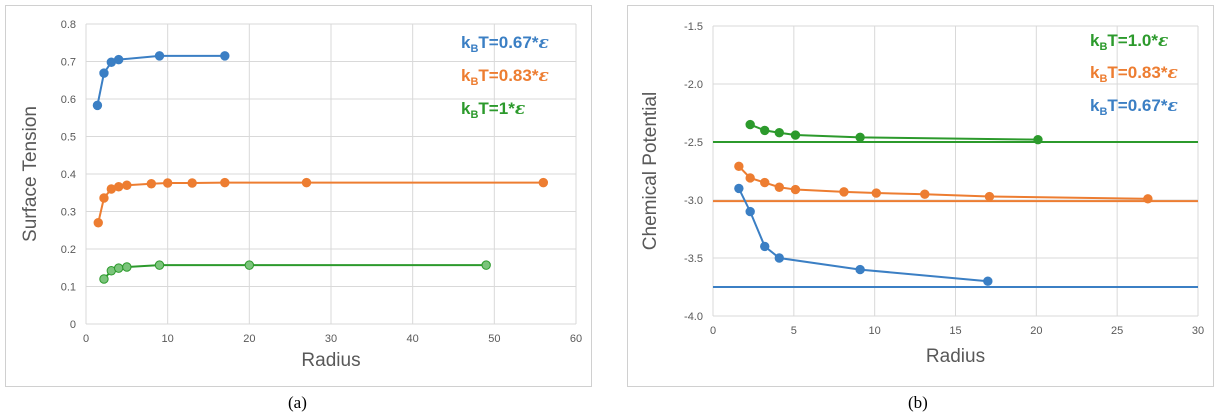 The image size is (1215, 419). I want to click on legend-label: kBT=1*ε, so click(493, 110).